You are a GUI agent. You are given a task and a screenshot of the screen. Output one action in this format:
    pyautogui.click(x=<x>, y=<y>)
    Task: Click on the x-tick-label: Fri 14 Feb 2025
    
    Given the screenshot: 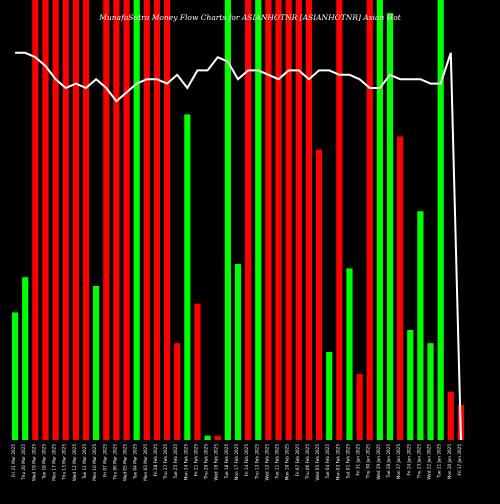 What is the action you would take?
    pyautogui.click(x=246, y=460)
    